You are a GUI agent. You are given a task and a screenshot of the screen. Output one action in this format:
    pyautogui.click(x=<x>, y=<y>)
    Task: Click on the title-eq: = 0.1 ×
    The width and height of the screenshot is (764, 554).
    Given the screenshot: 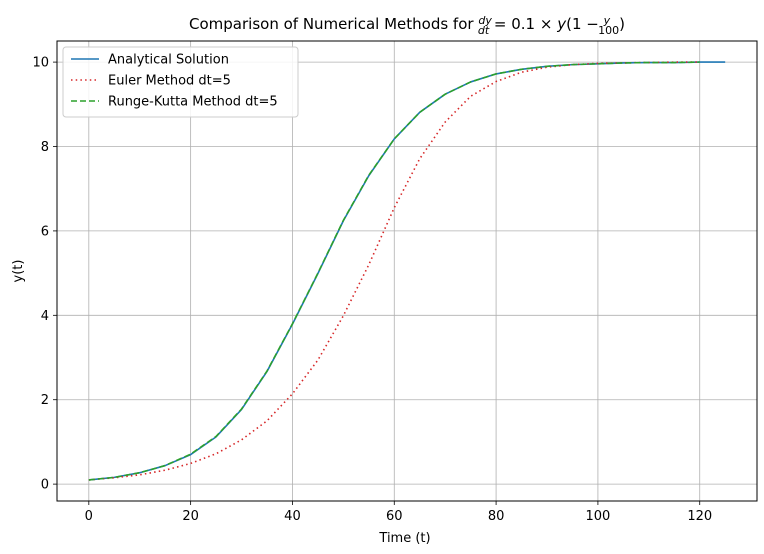 What is the action you would take?
    pyautogui.click(x=523, y=24)
    